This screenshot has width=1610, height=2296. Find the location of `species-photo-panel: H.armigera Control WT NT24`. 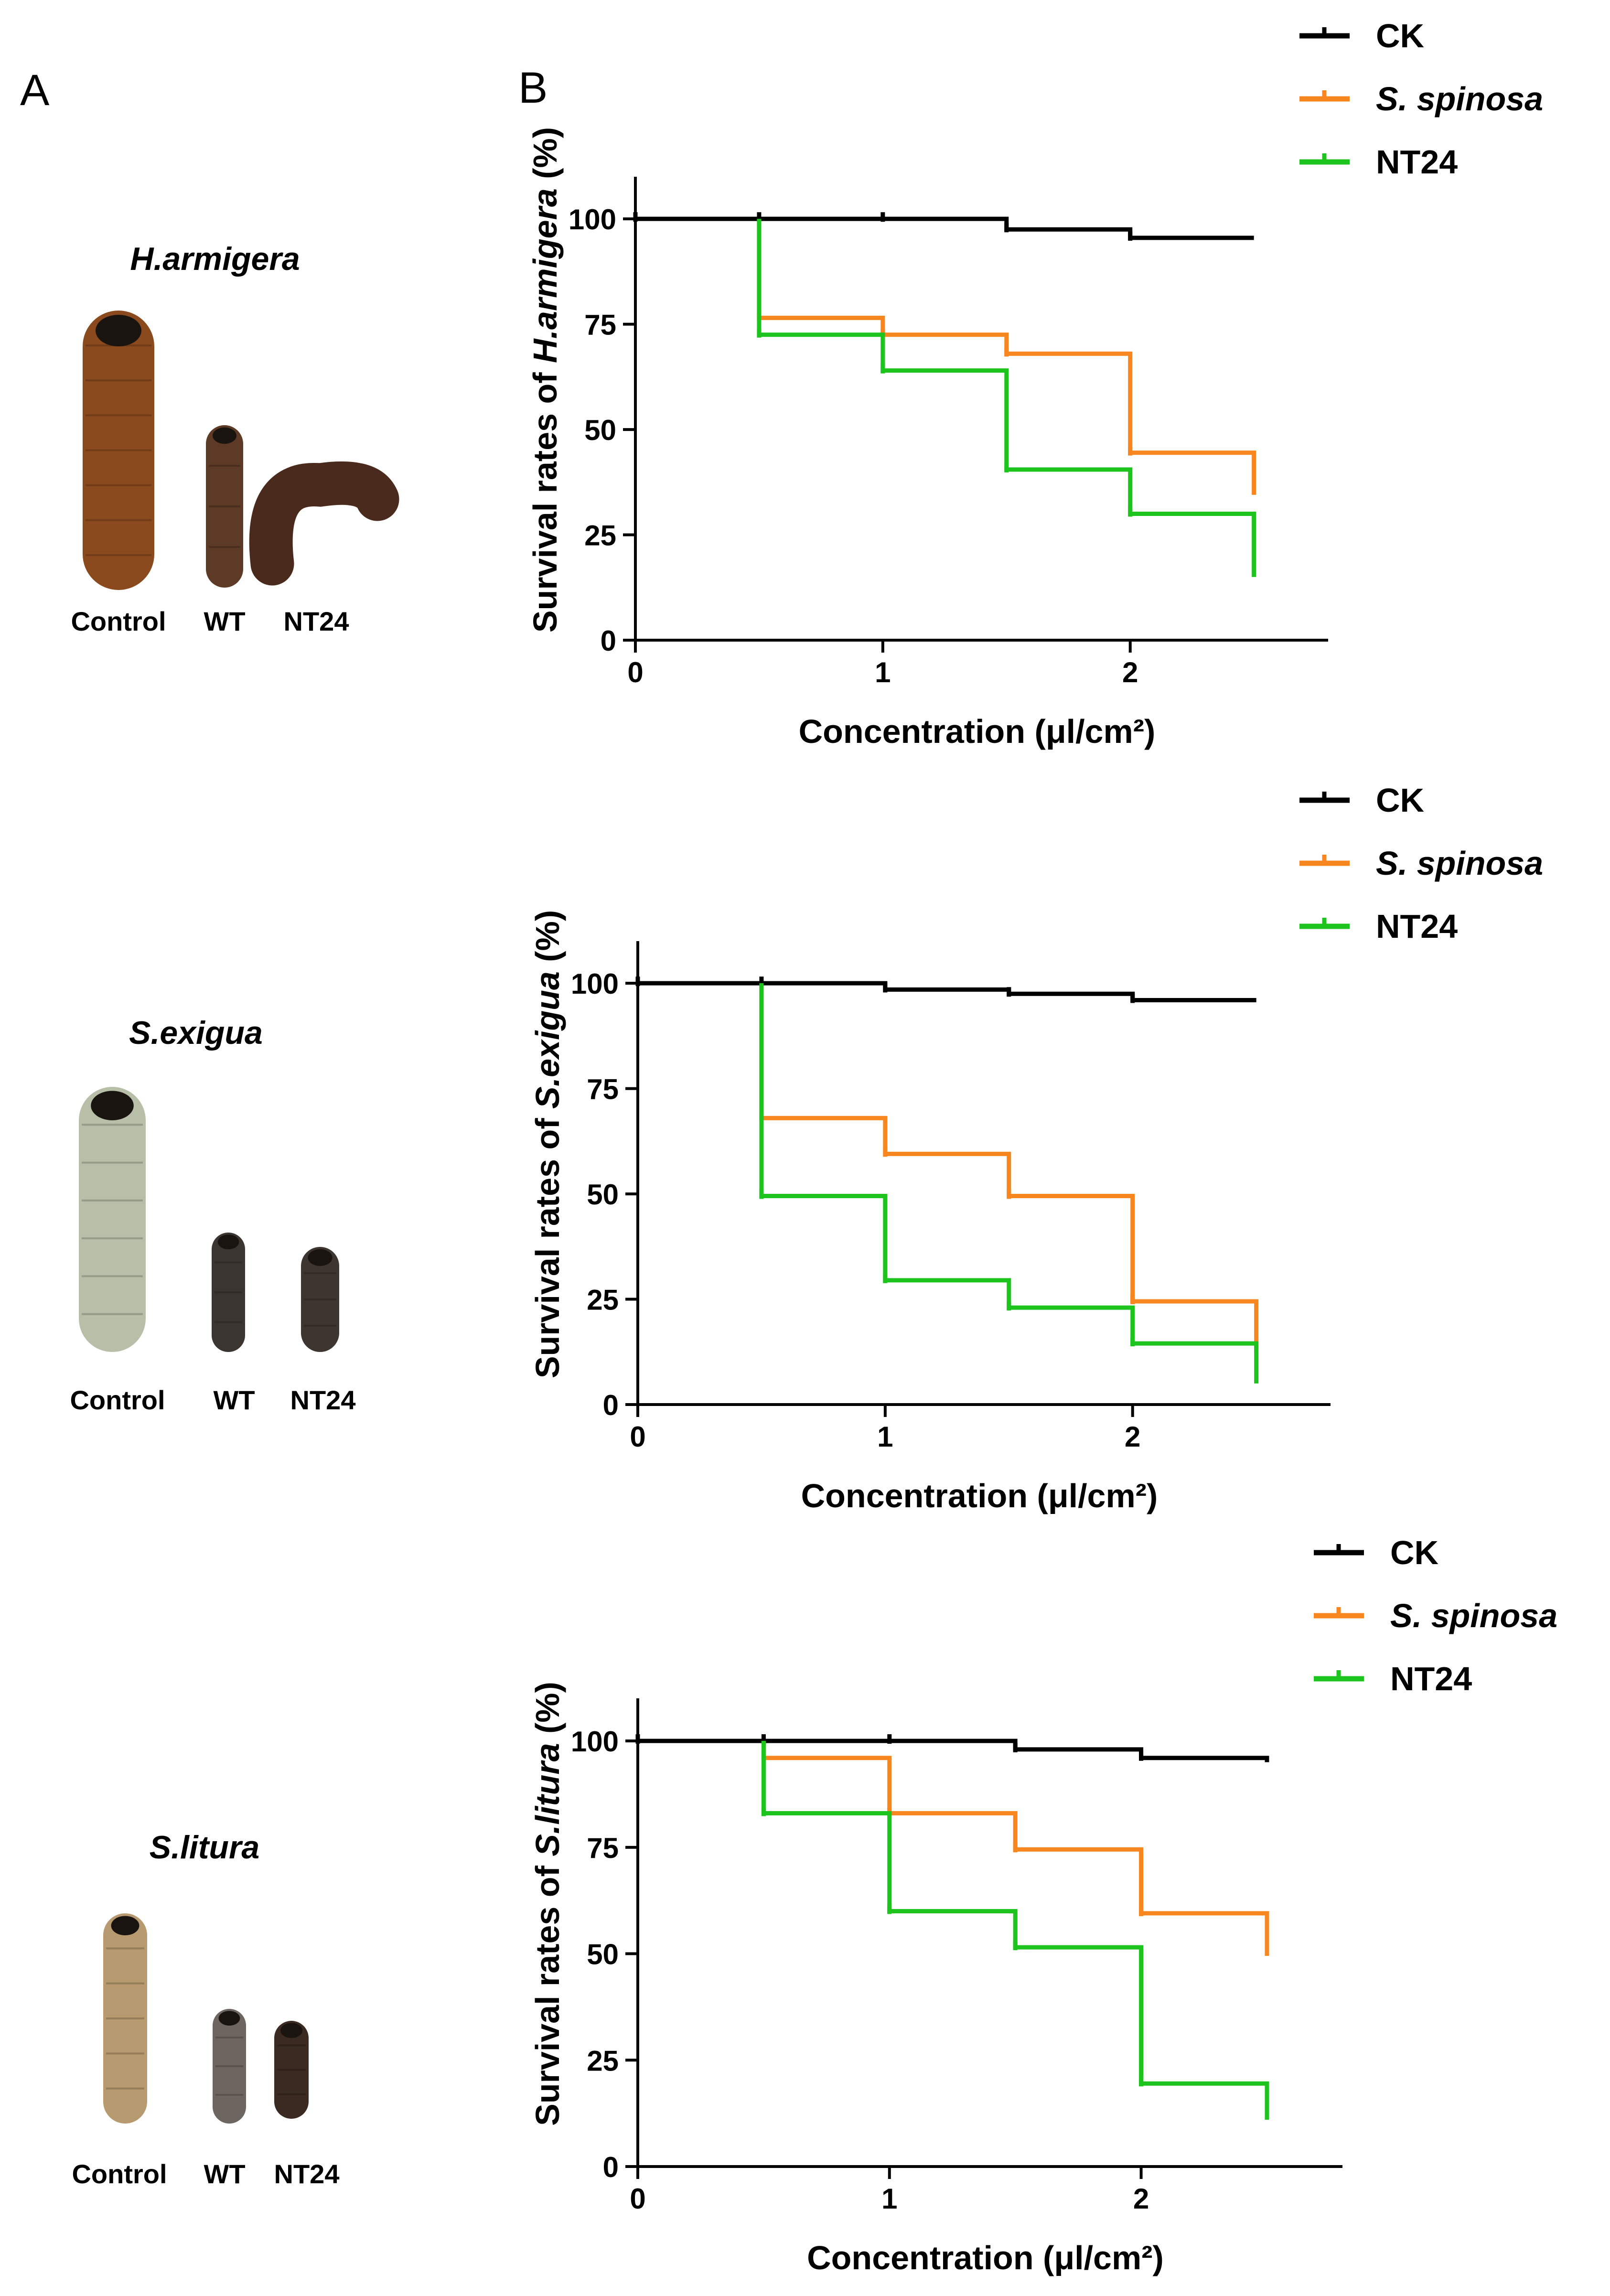

species-photo-panel: H.armigera Control WT NT24 is located at coordinates (235, 439).